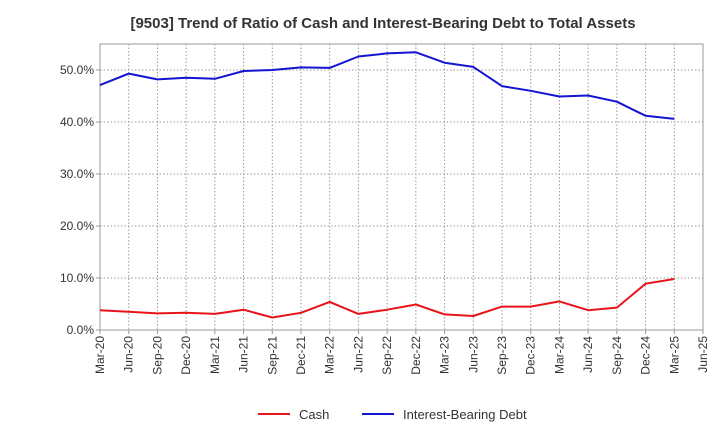 This screenshot has height=440, width=720. What do you see at coordinates (77, 122) in the screenshot?
I see `y-tick-label: 40.0%` at bounding box center [77, 122].